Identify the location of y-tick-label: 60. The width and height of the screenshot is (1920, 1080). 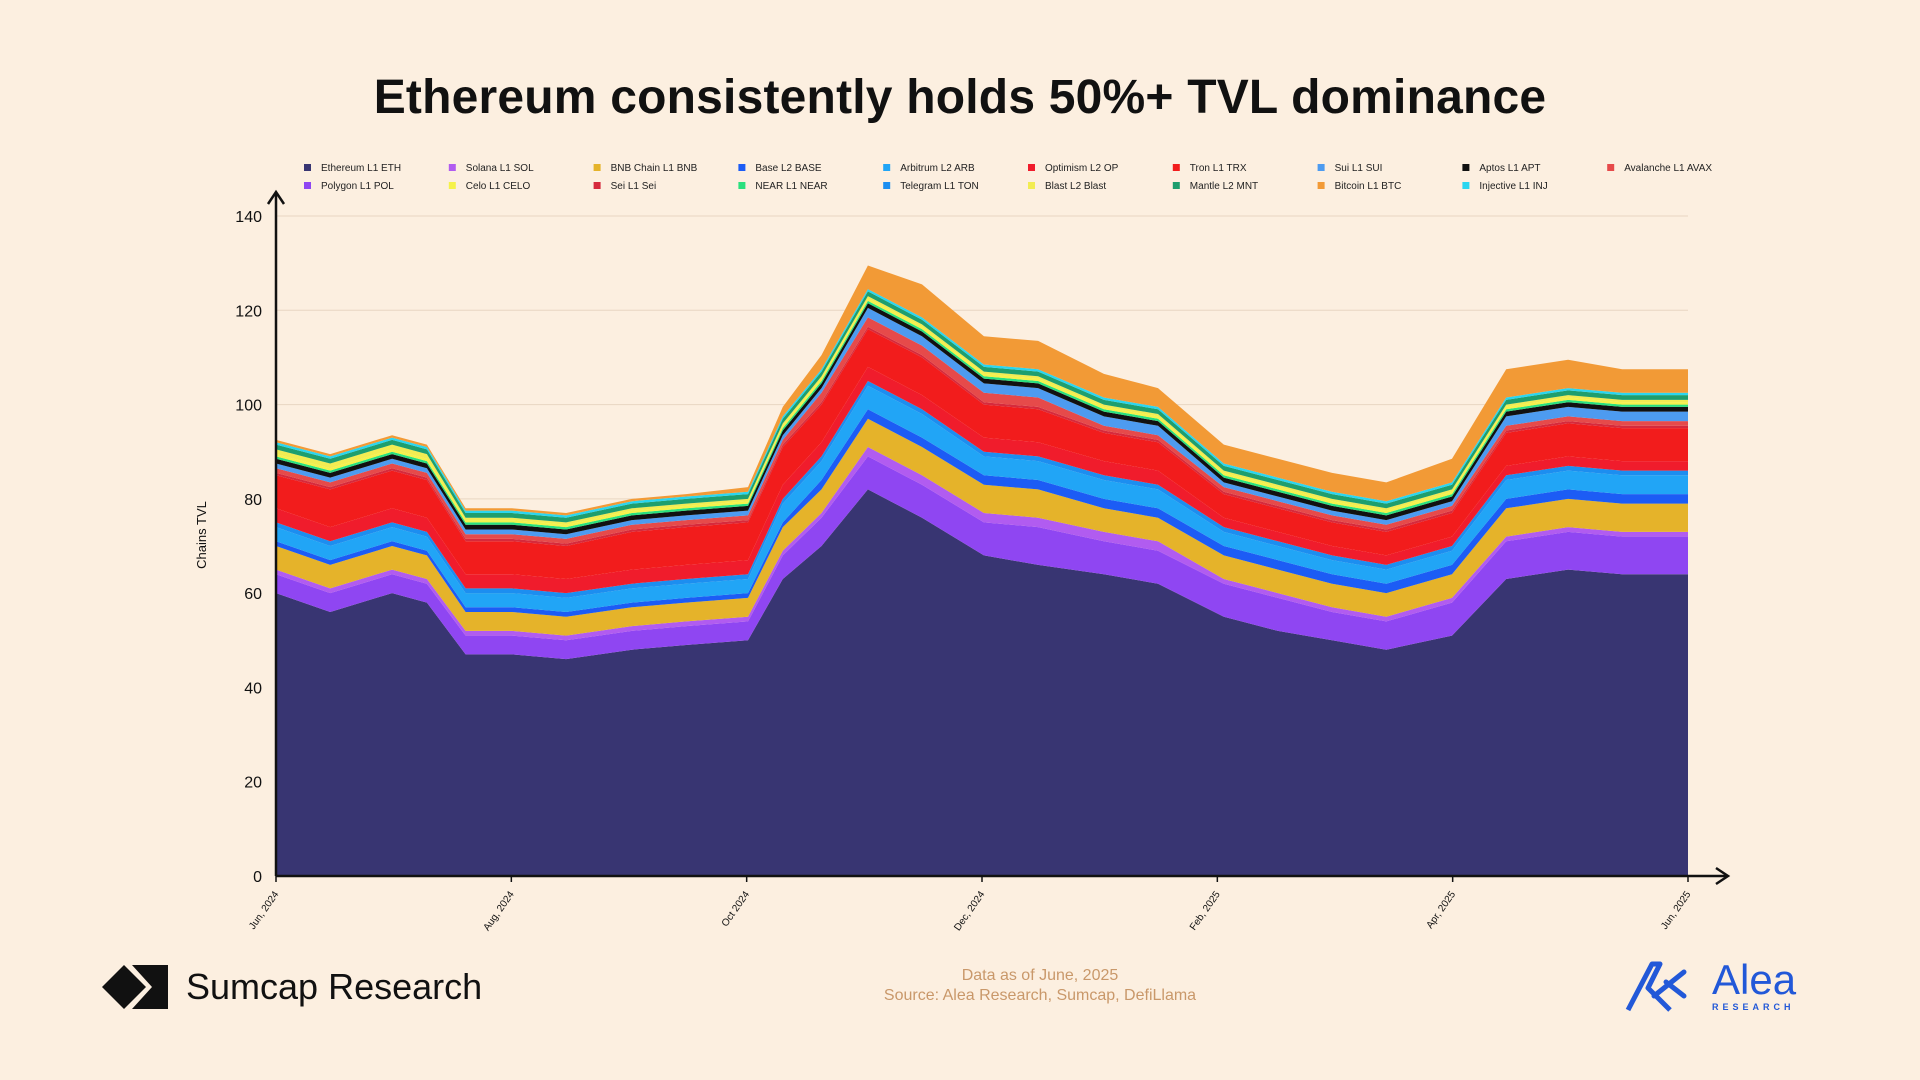
(253, 594).